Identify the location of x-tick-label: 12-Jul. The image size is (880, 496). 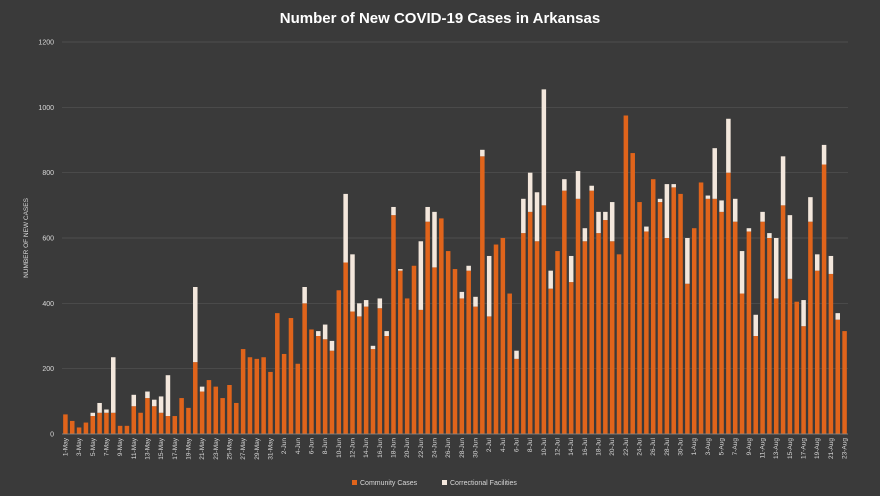
(558, 446).